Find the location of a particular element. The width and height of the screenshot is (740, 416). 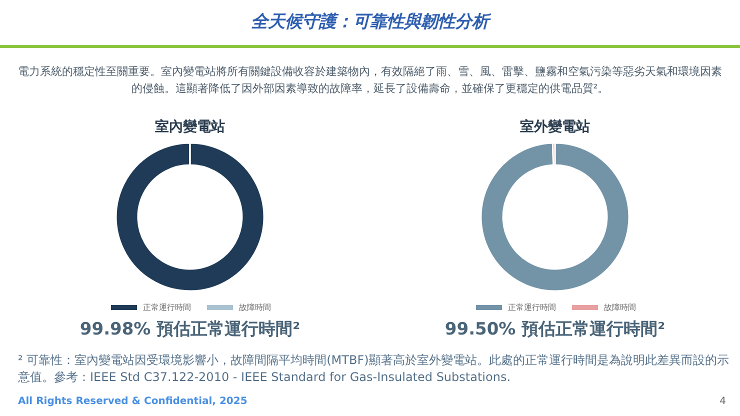

chart-title: 室內變電站 is located at coordinates (190, 126).